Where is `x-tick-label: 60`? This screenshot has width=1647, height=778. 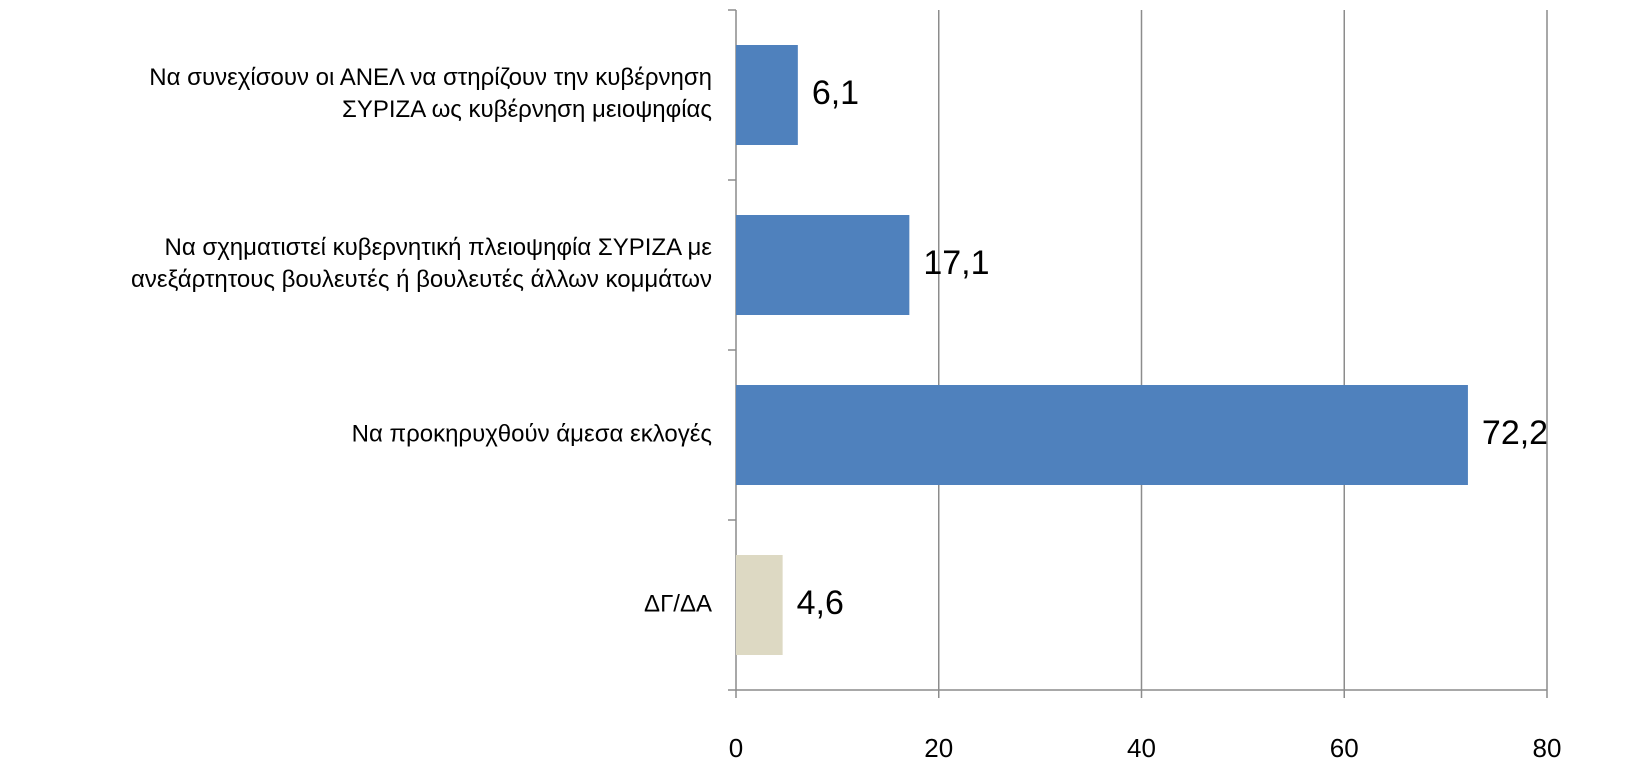 x-tick-label: 60 is located at coordinates (1344, 748).